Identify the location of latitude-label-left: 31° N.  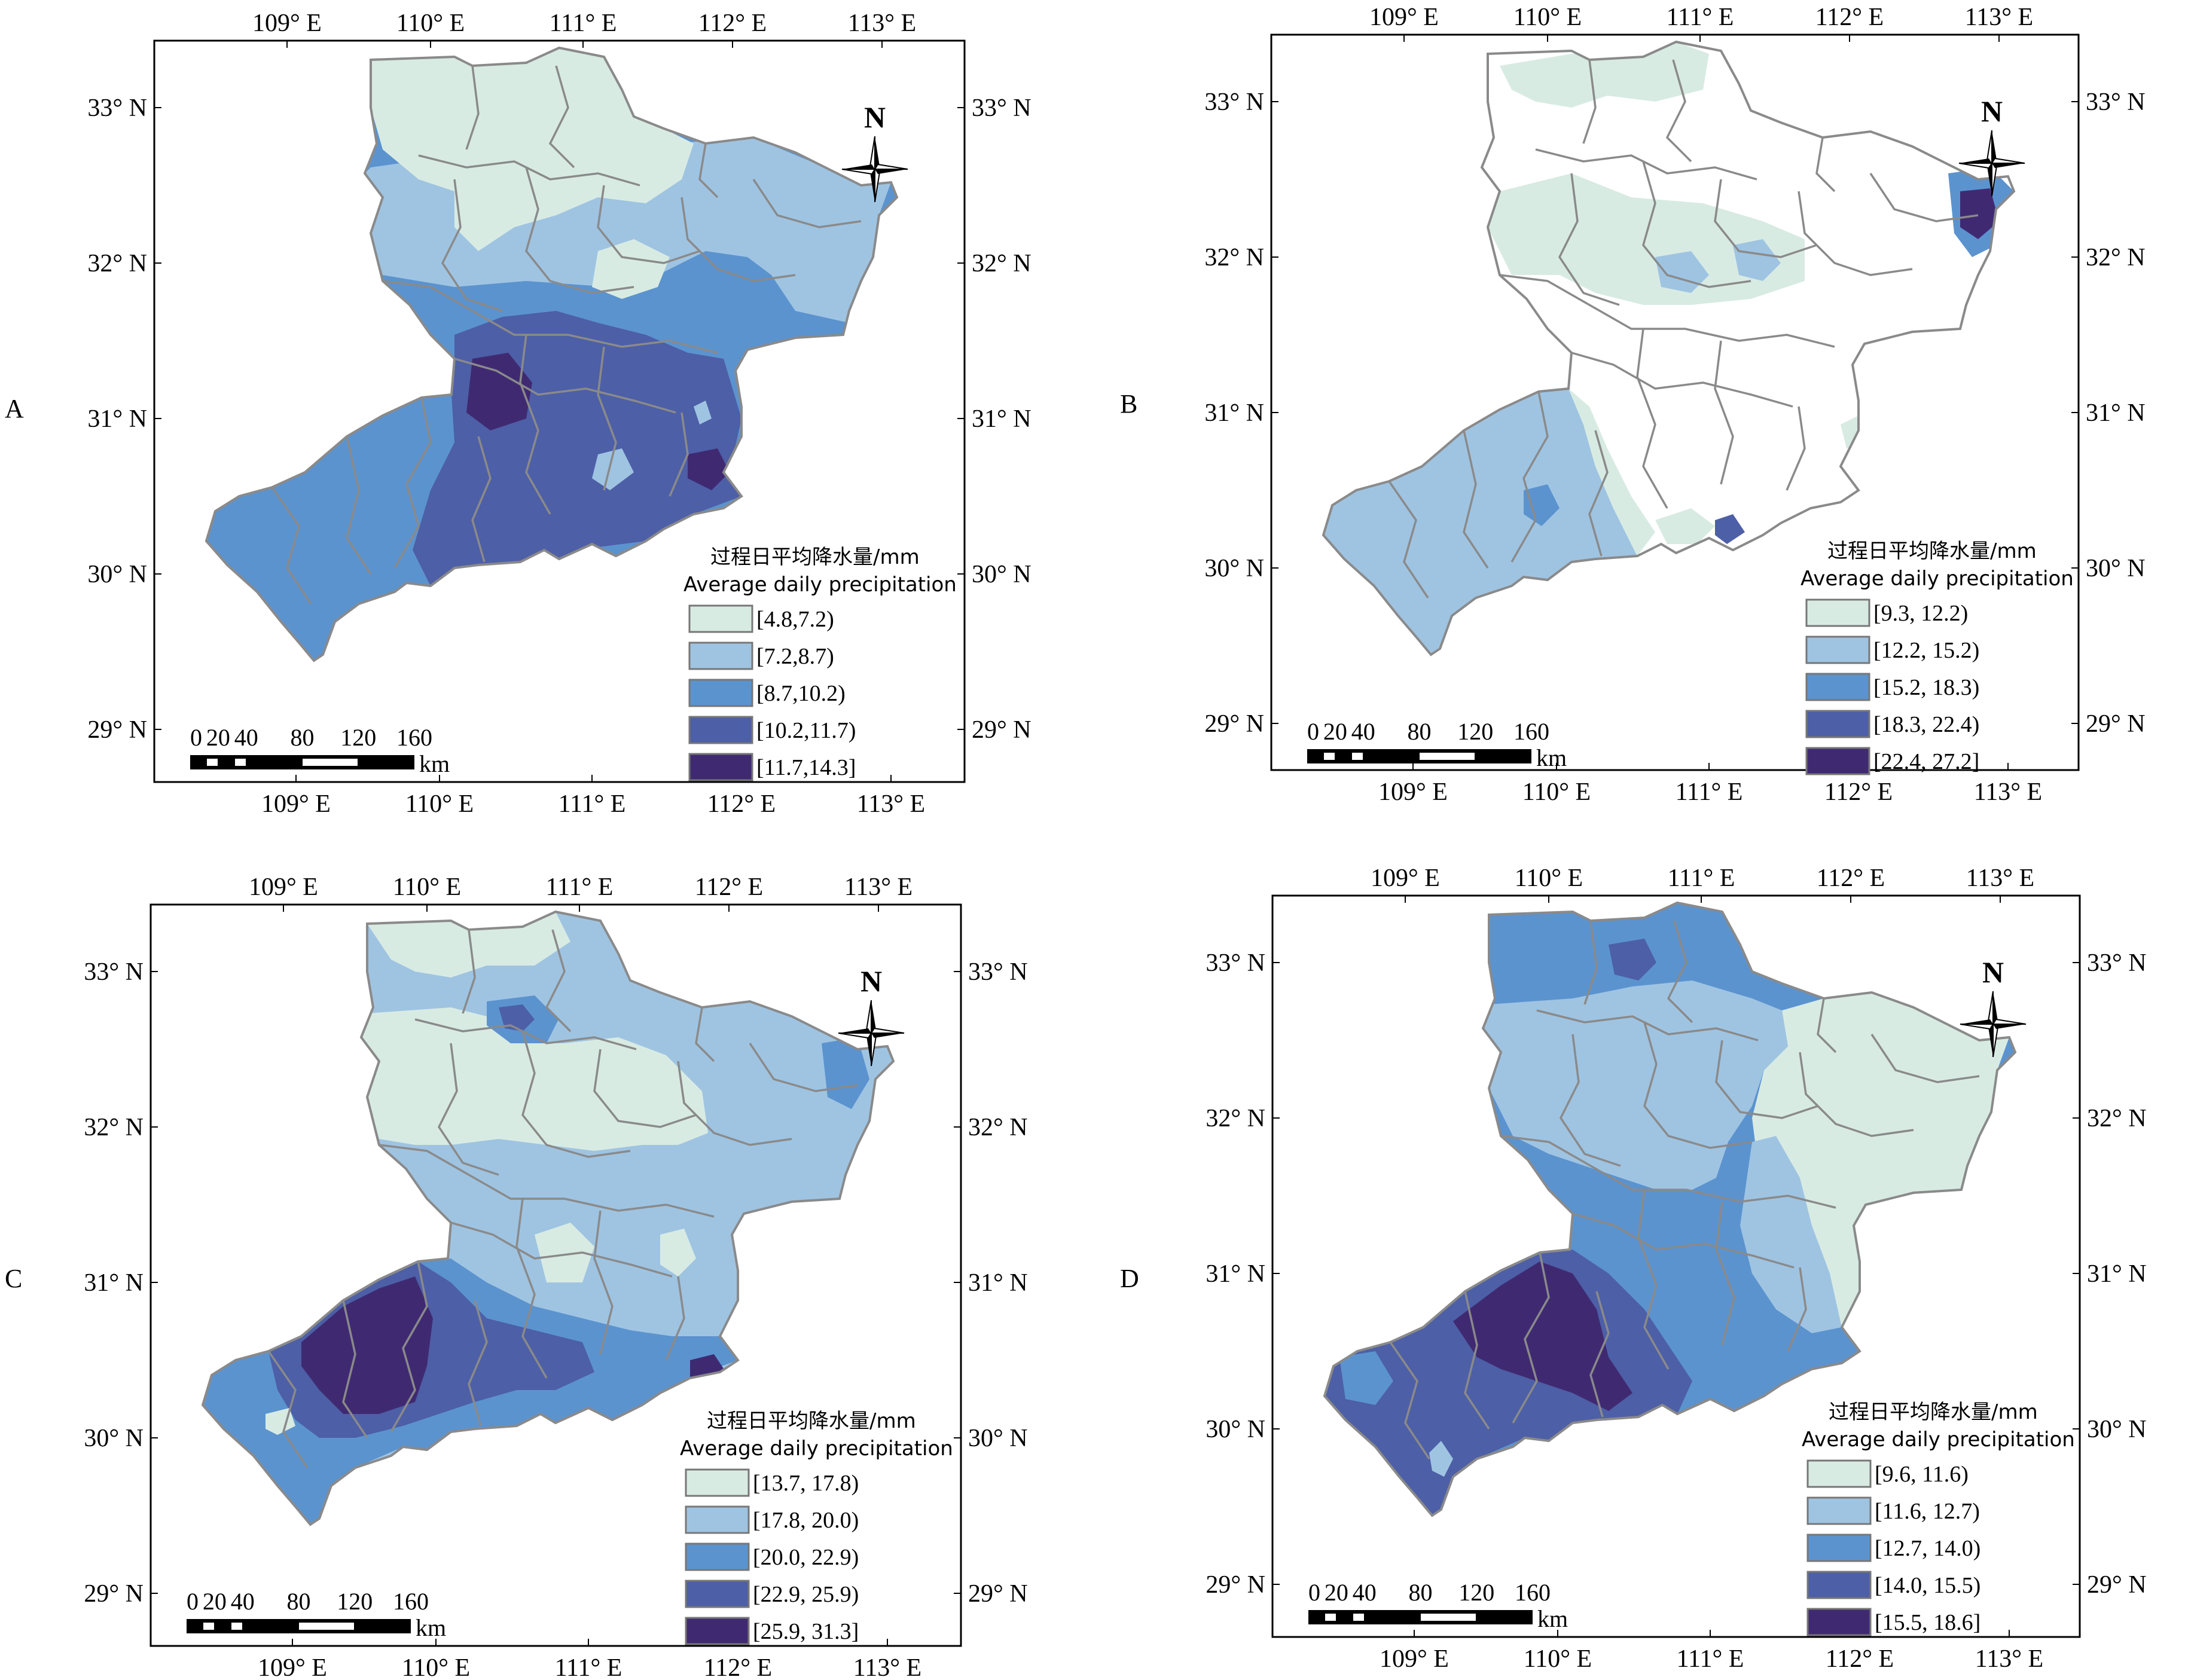
(1235, 1274).